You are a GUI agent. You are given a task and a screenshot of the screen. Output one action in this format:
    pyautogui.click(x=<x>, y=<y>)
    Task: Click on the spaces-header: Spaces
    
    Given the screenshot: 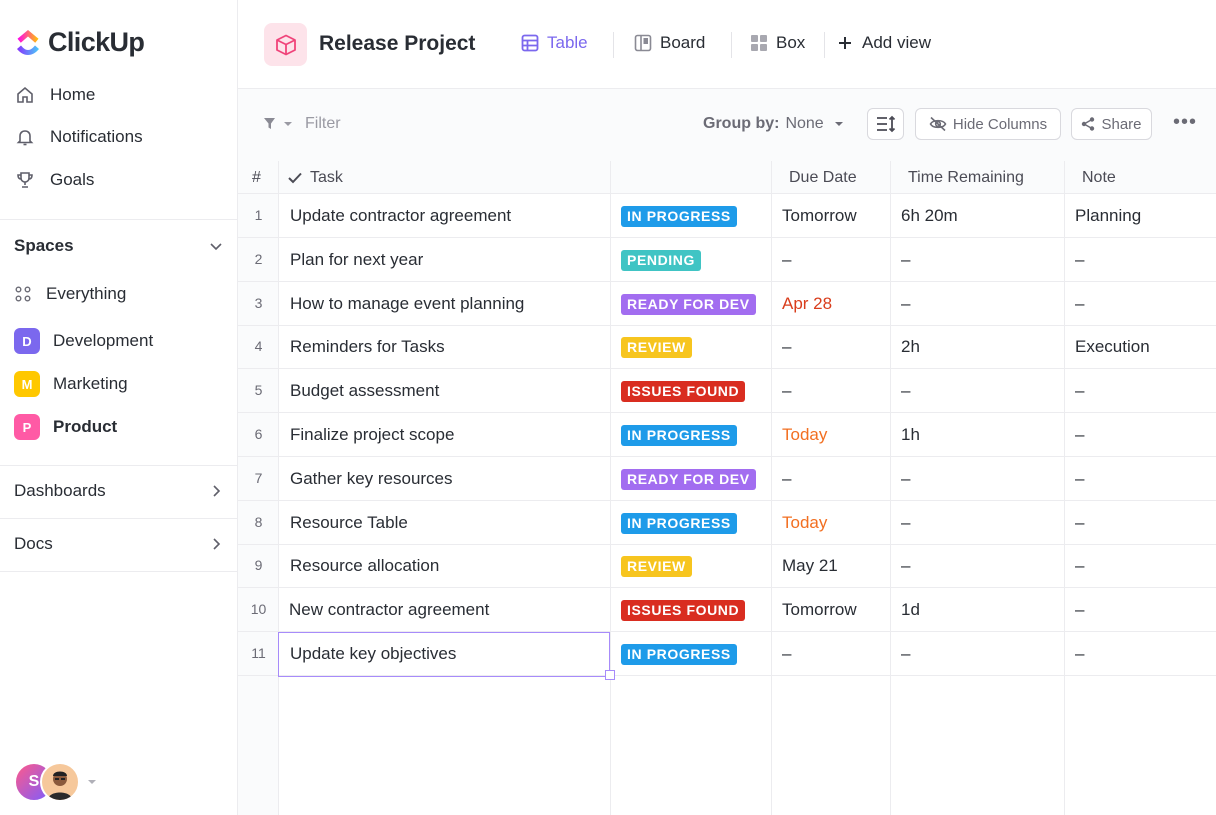 What is the action you would take?
    pyautogui.click(x=119, y=246)
    